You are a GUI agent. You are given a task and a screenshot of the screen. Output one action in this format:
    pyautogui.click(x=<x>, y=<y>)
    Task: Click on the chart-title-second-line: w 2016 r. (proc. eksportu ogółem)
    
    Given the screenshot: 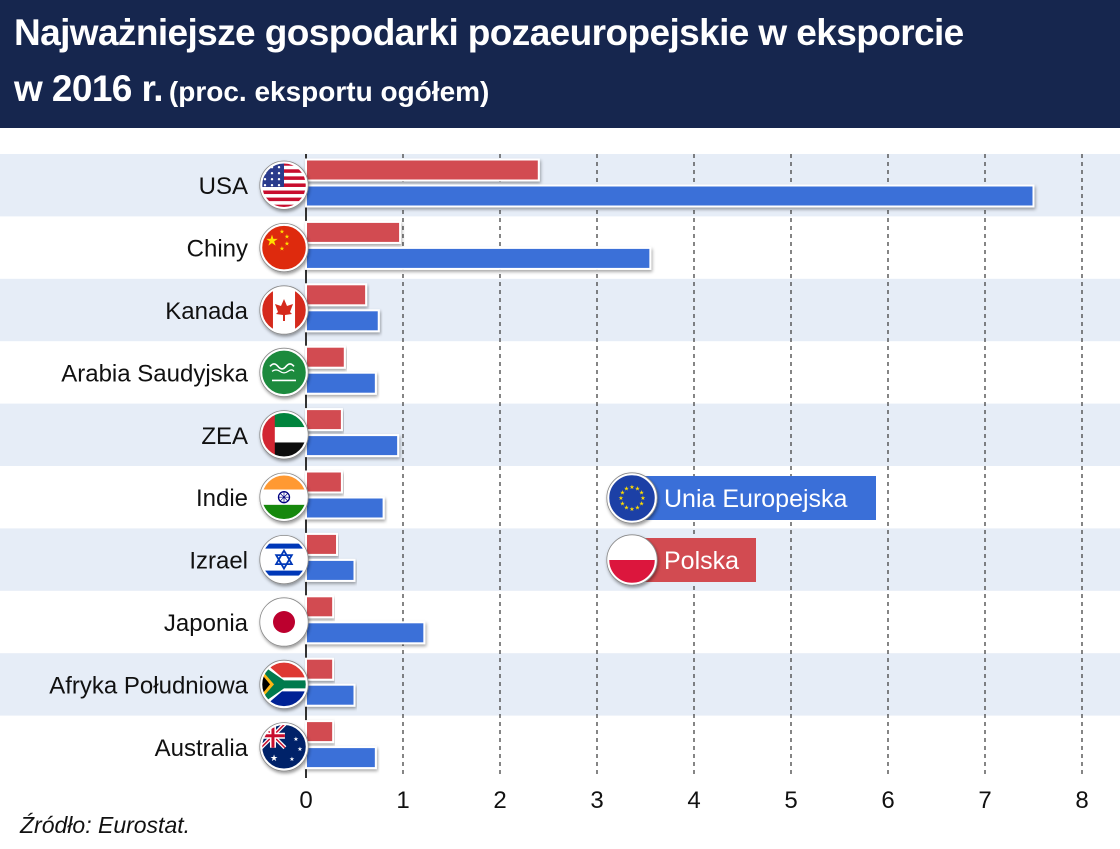 What is the action you would take?
    pyautogui.click(x=251, y=89)
    